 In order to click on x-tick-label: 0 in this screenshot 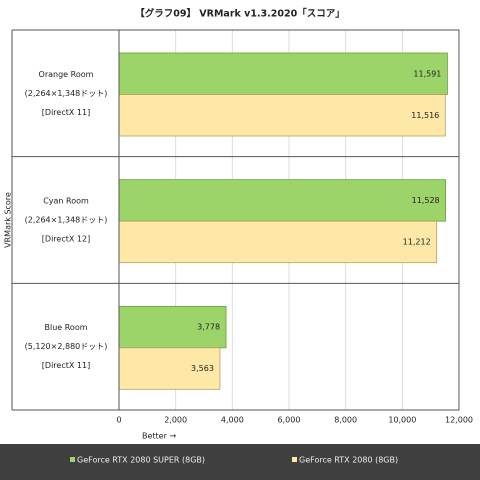, I will do `click(118, 420)`.